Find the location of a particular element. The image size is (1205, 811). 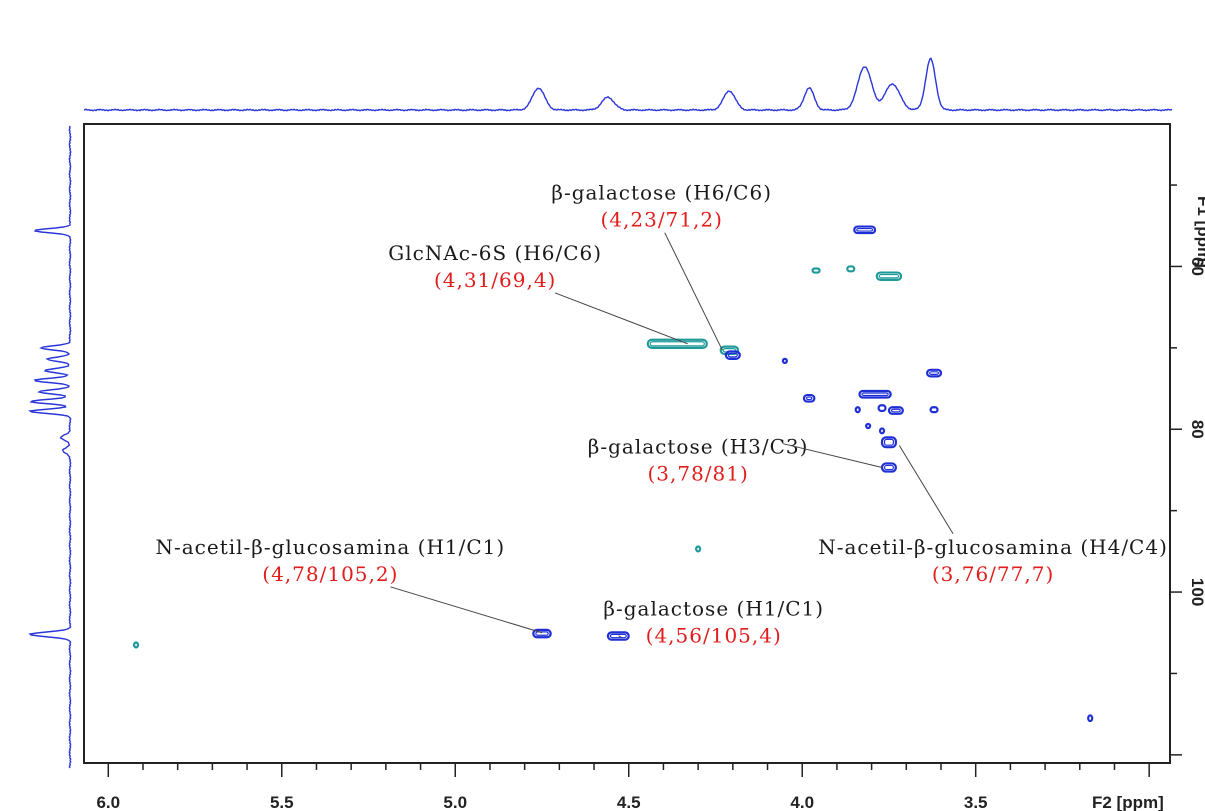

x-tick-label: 3.5 is located at coordinates (976, 802).